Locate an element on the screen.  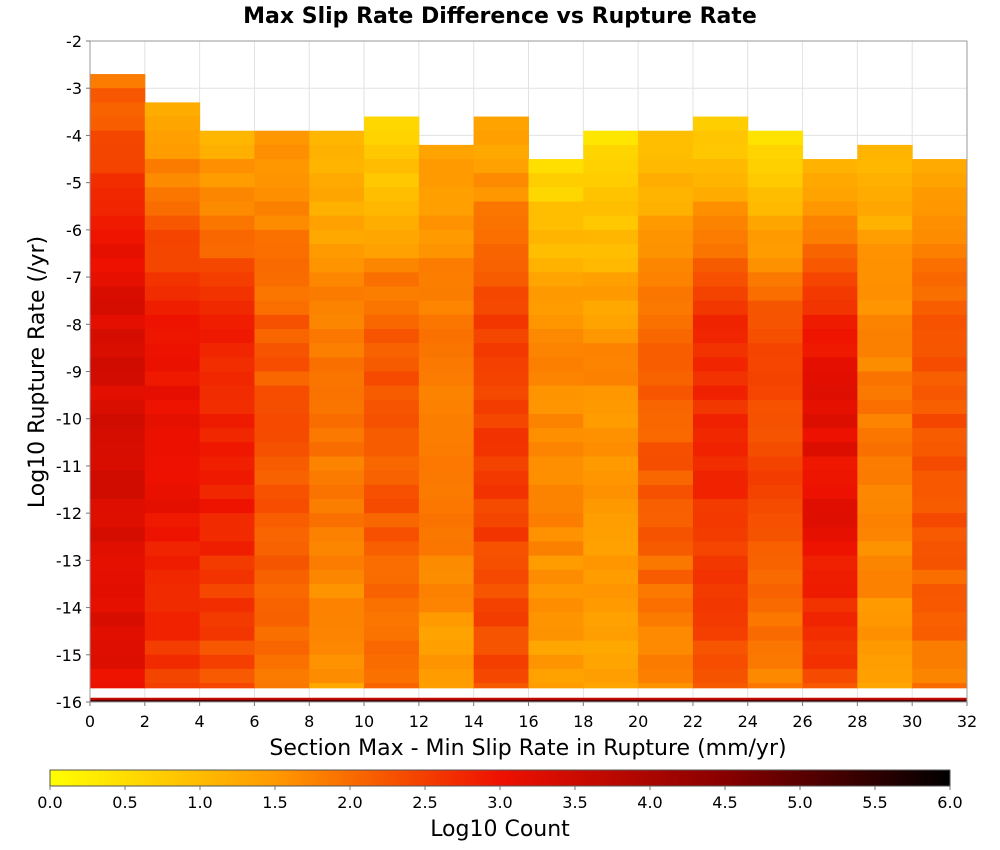
heatmap-floor-row-core is located at coordinates (528, 700).